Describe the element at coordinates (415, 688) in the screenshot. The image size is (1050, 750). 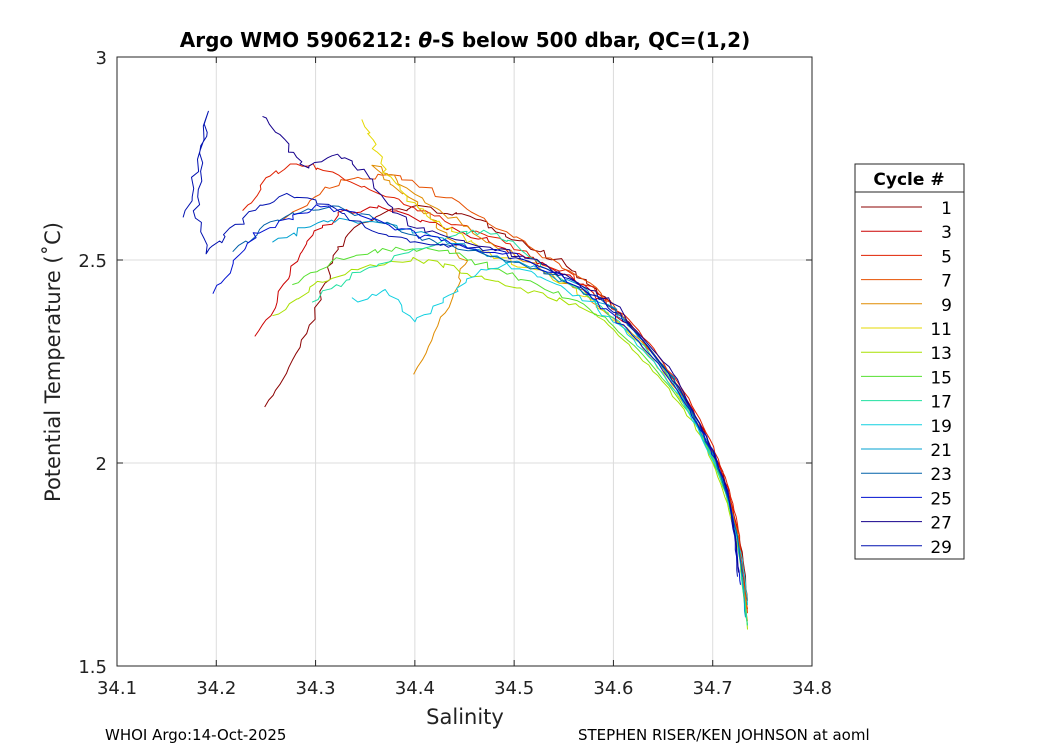
I see `x-tick-label: 34.4` at that location.